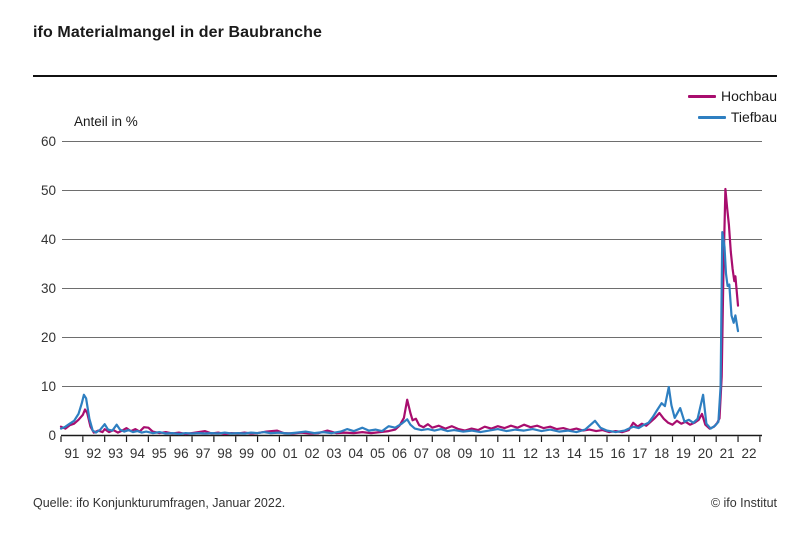 This screenshot has width=810, height=540. What do you see at coordinates (421, 453) in the screenshot?
I see `x-tick-label: 07` at bounding box center [421, 453].